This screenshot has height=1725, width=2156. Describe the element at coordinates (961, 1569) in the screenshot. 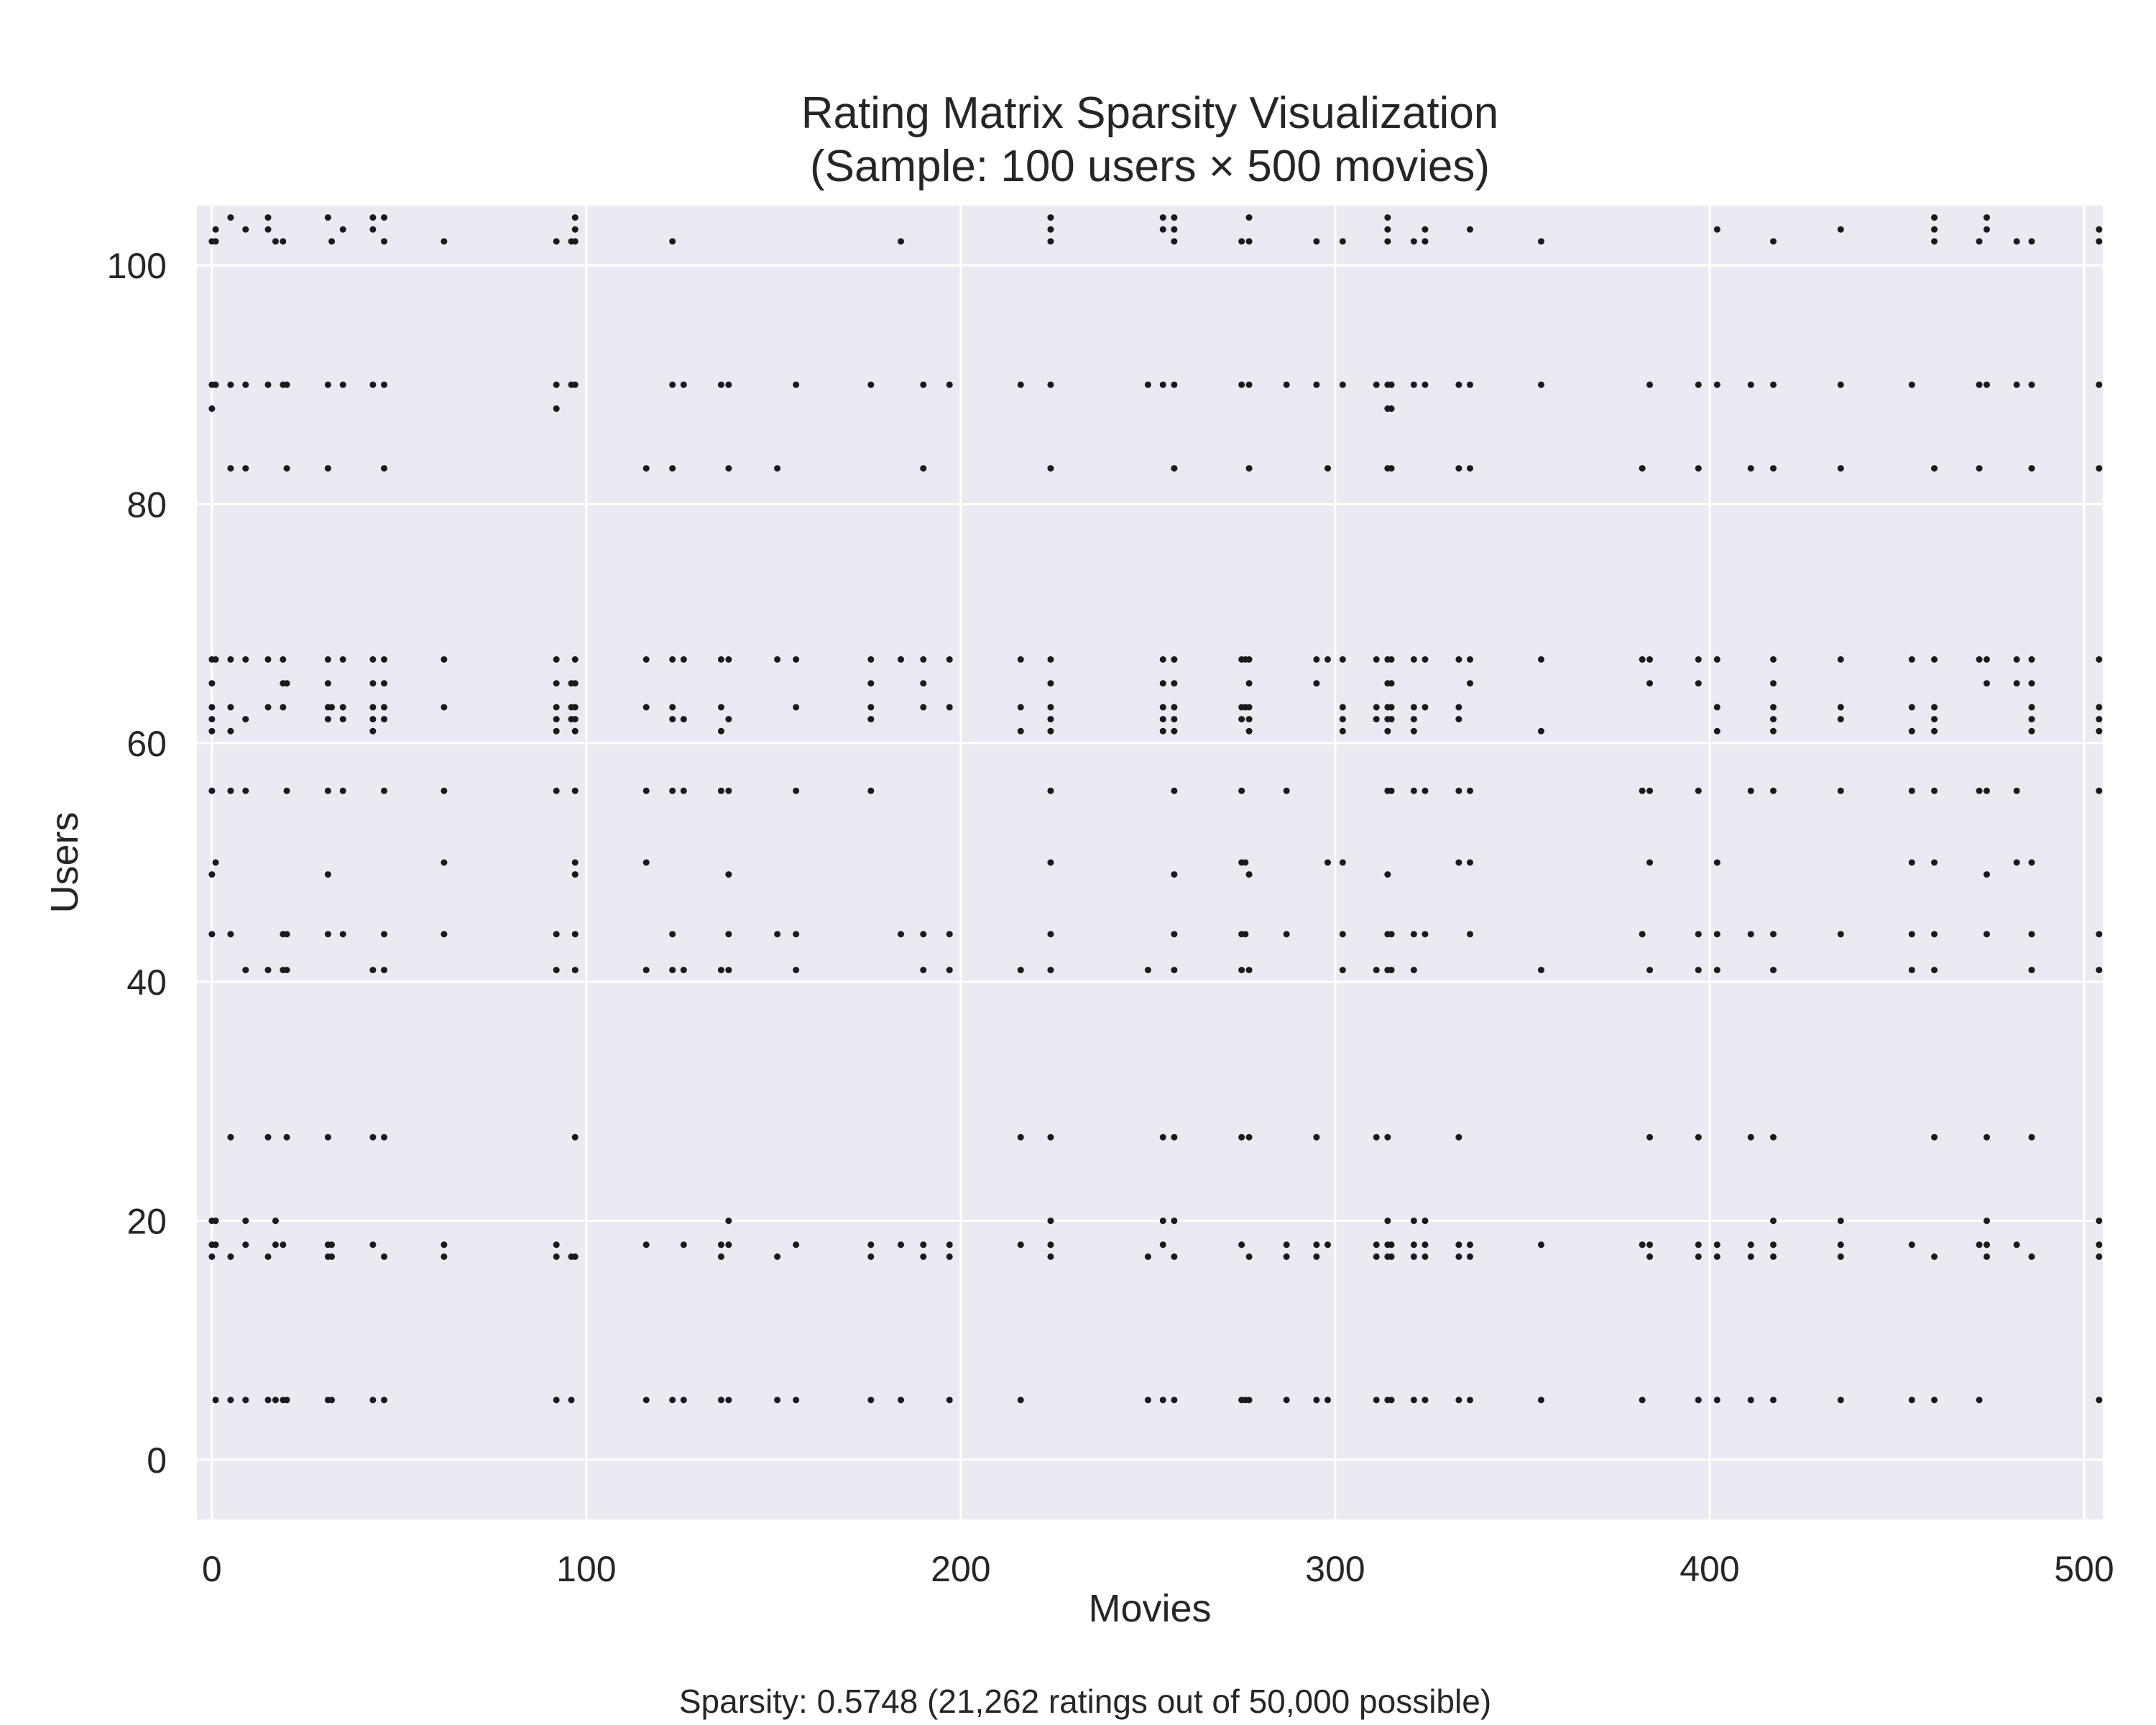

I see `x-tick-label: 200` at that location.